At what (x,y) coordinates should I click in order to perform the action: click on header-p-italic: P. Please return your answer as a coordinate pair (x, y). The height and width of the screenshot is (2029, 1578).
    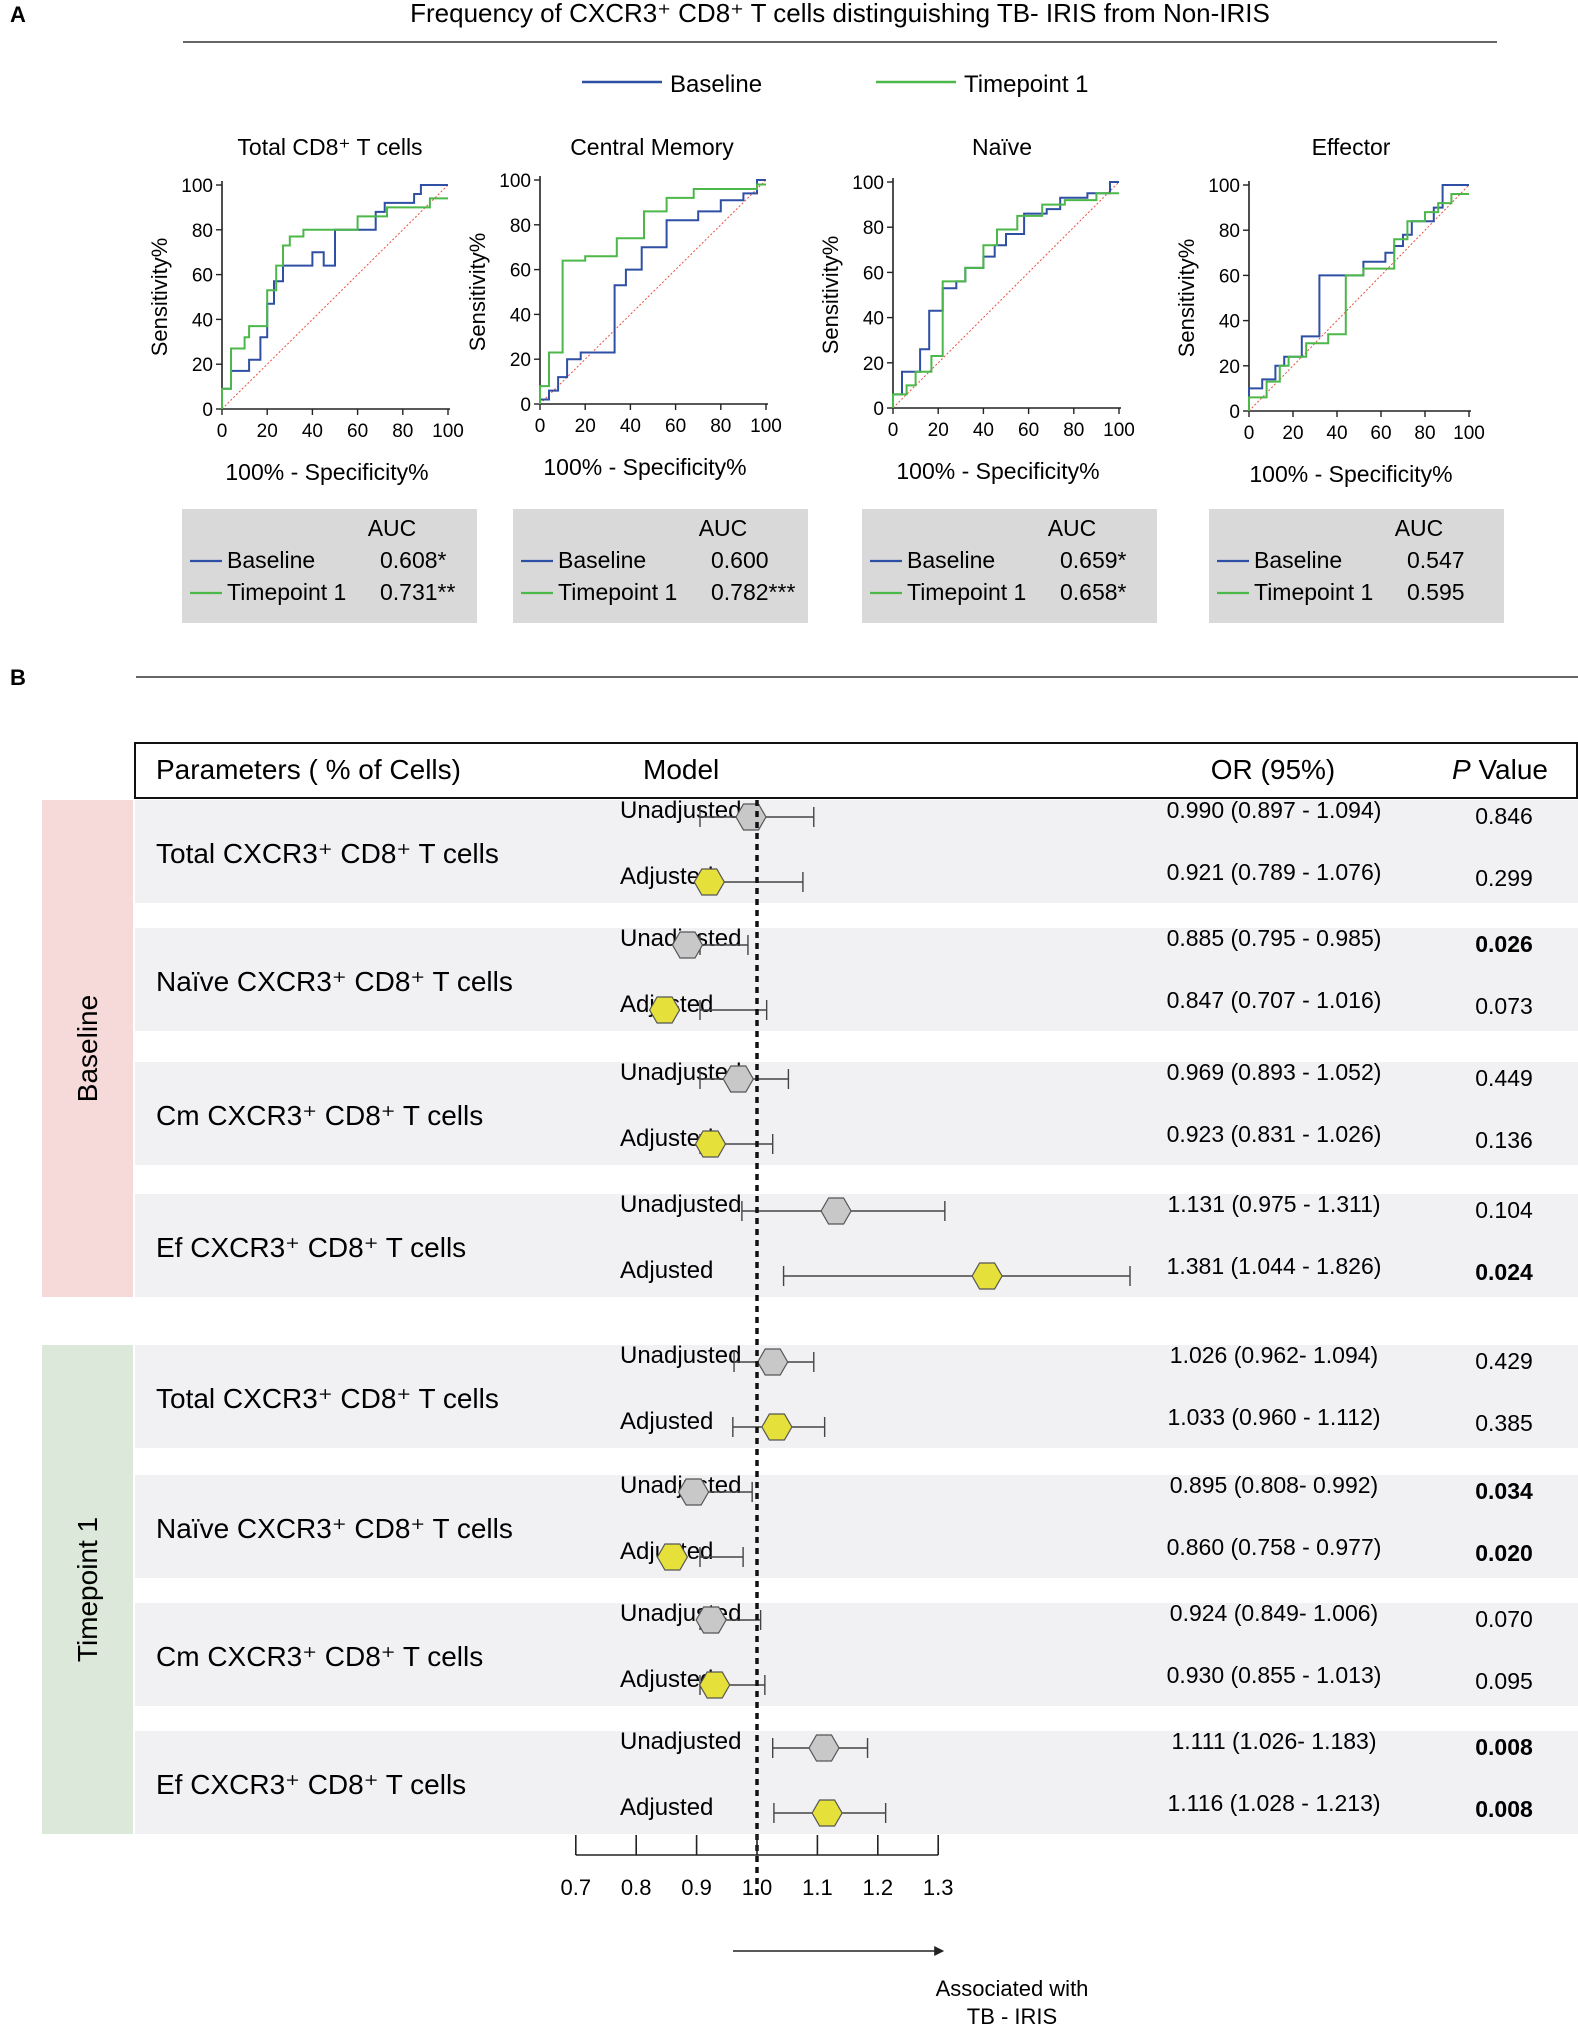
    Looking at the image, I should click on (1461, 769).